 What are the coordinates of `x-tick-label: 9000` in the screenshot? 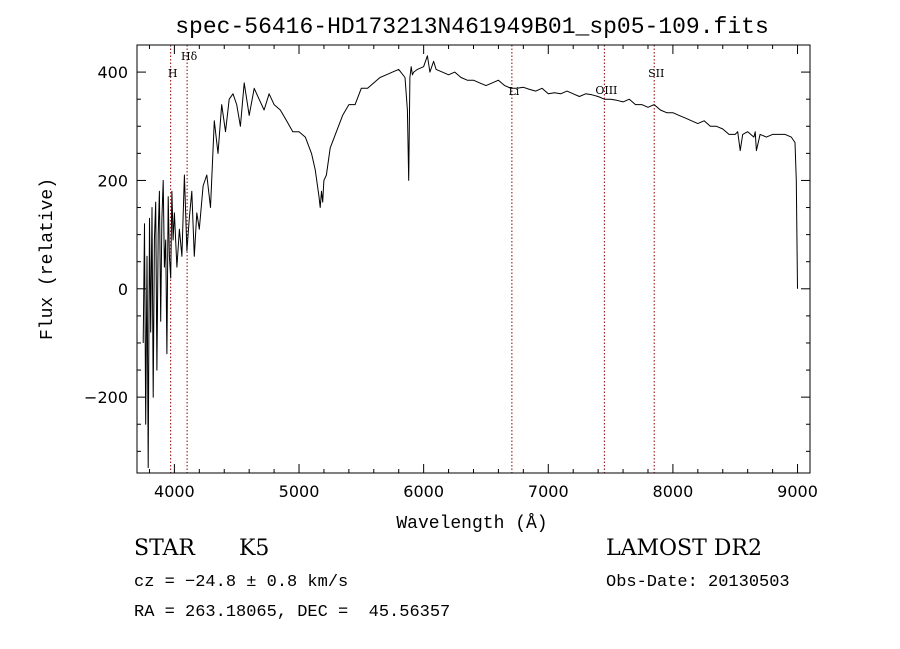 It's located at (797, 491).